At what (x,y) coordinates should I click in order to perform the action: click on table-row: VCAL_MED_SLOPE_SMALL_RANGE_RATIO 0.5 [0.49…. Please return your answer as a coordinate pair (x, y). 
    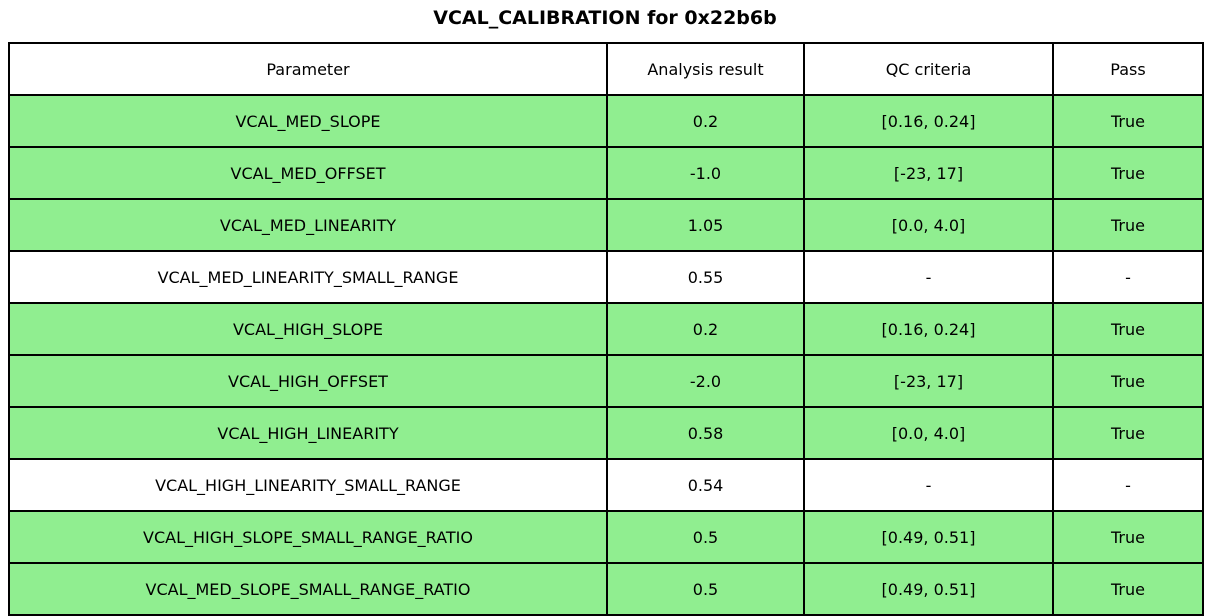
    Looking at the image, I should click on (606, 589).